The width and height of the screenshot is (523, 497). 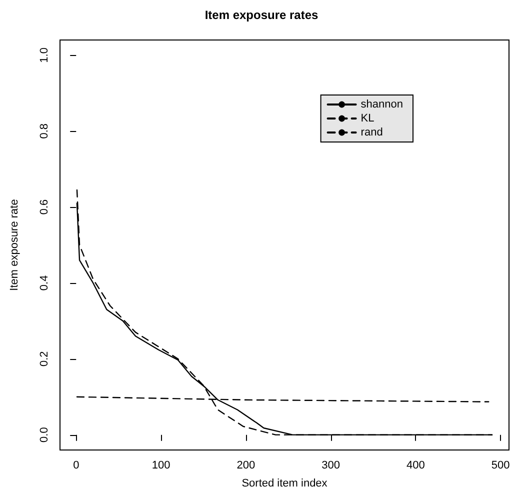 I want to click on y-axis-title: Item exposure rate, so click(x=14, y=245).